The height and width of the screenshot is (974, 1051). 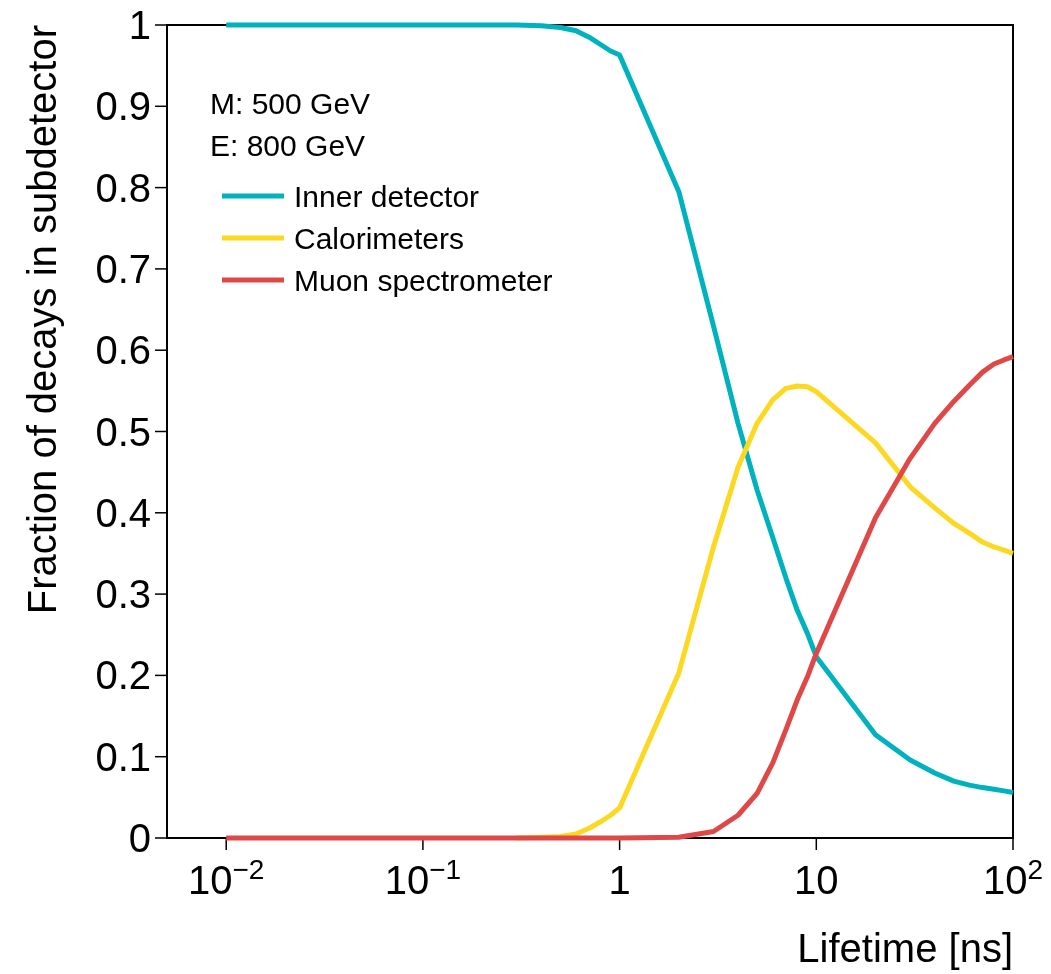 I want to click on x-tick-label: 10, so click(x=816, y=880).